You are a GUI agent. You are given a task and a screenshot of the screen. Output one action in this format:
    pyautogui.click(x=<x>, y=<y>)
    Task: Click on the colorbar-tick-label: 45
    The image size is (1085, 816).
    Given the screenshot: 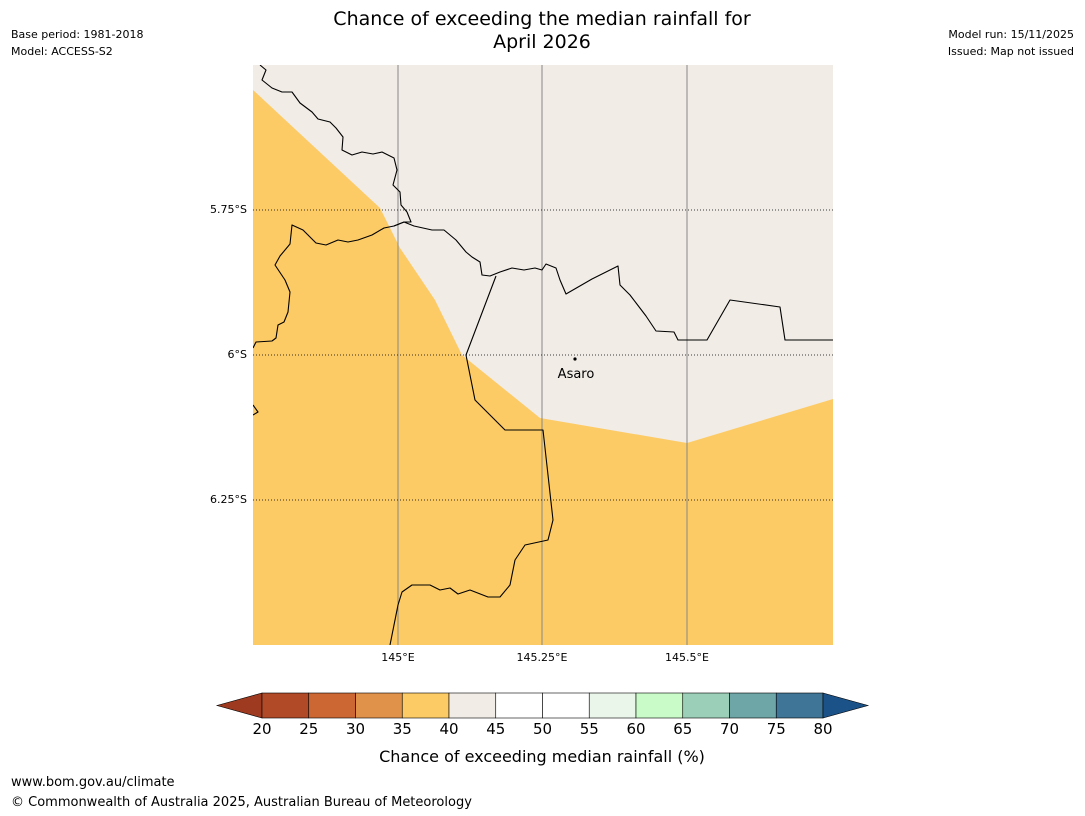 What is the action you would take?
    pyautogui.click(x=495, y=729)
    